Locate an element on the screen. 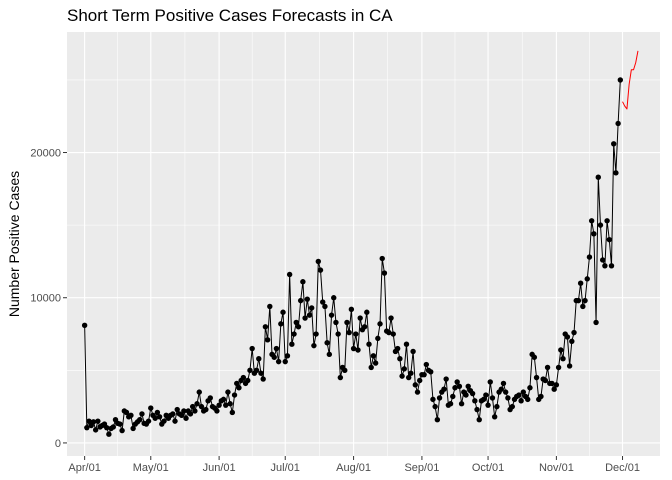 This screenshot has width=672, height=480. x-tick-label: Apr/01 is located at coordinates (84, 468).